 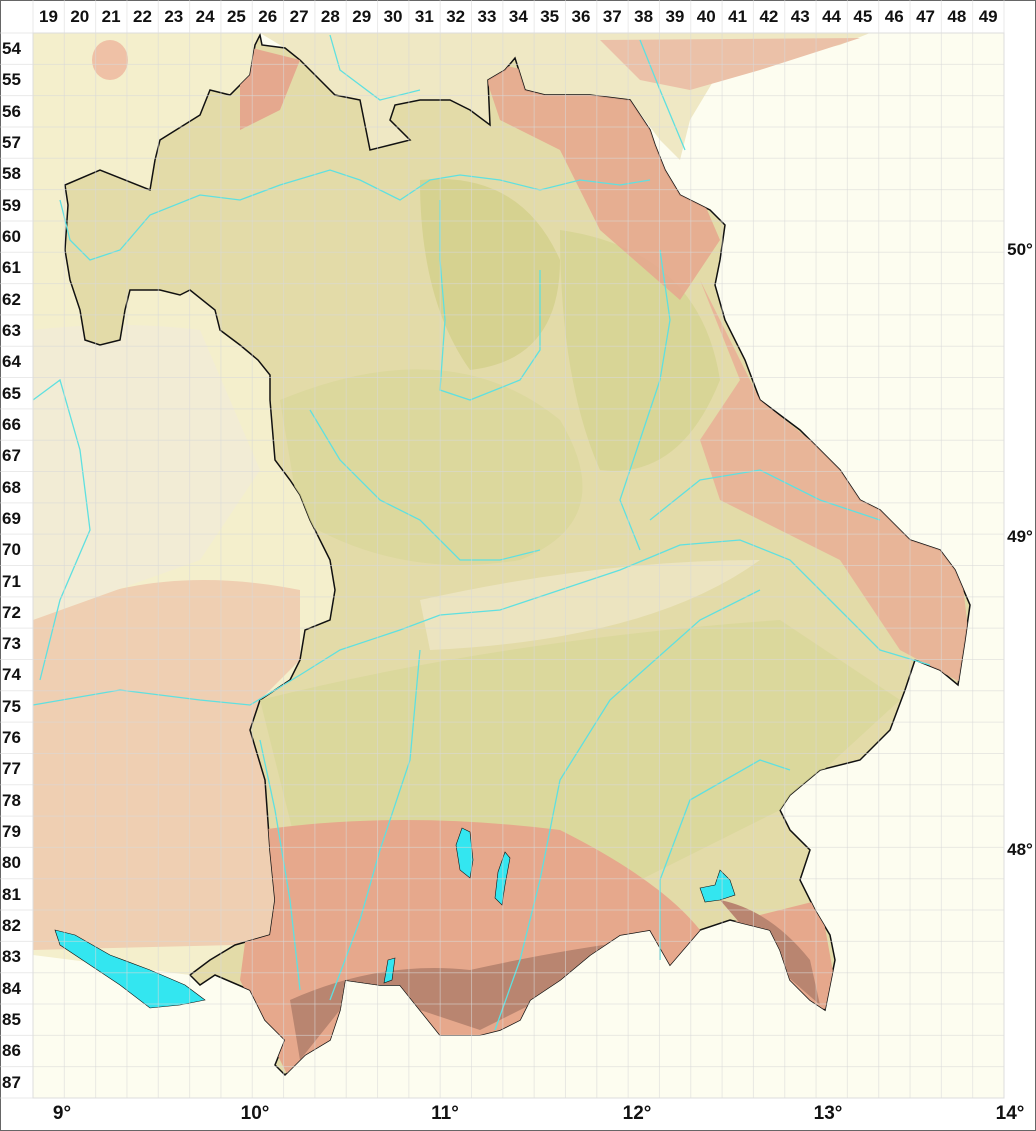 I want to click on grid-row-label: 80, so click(x=11, y=863).